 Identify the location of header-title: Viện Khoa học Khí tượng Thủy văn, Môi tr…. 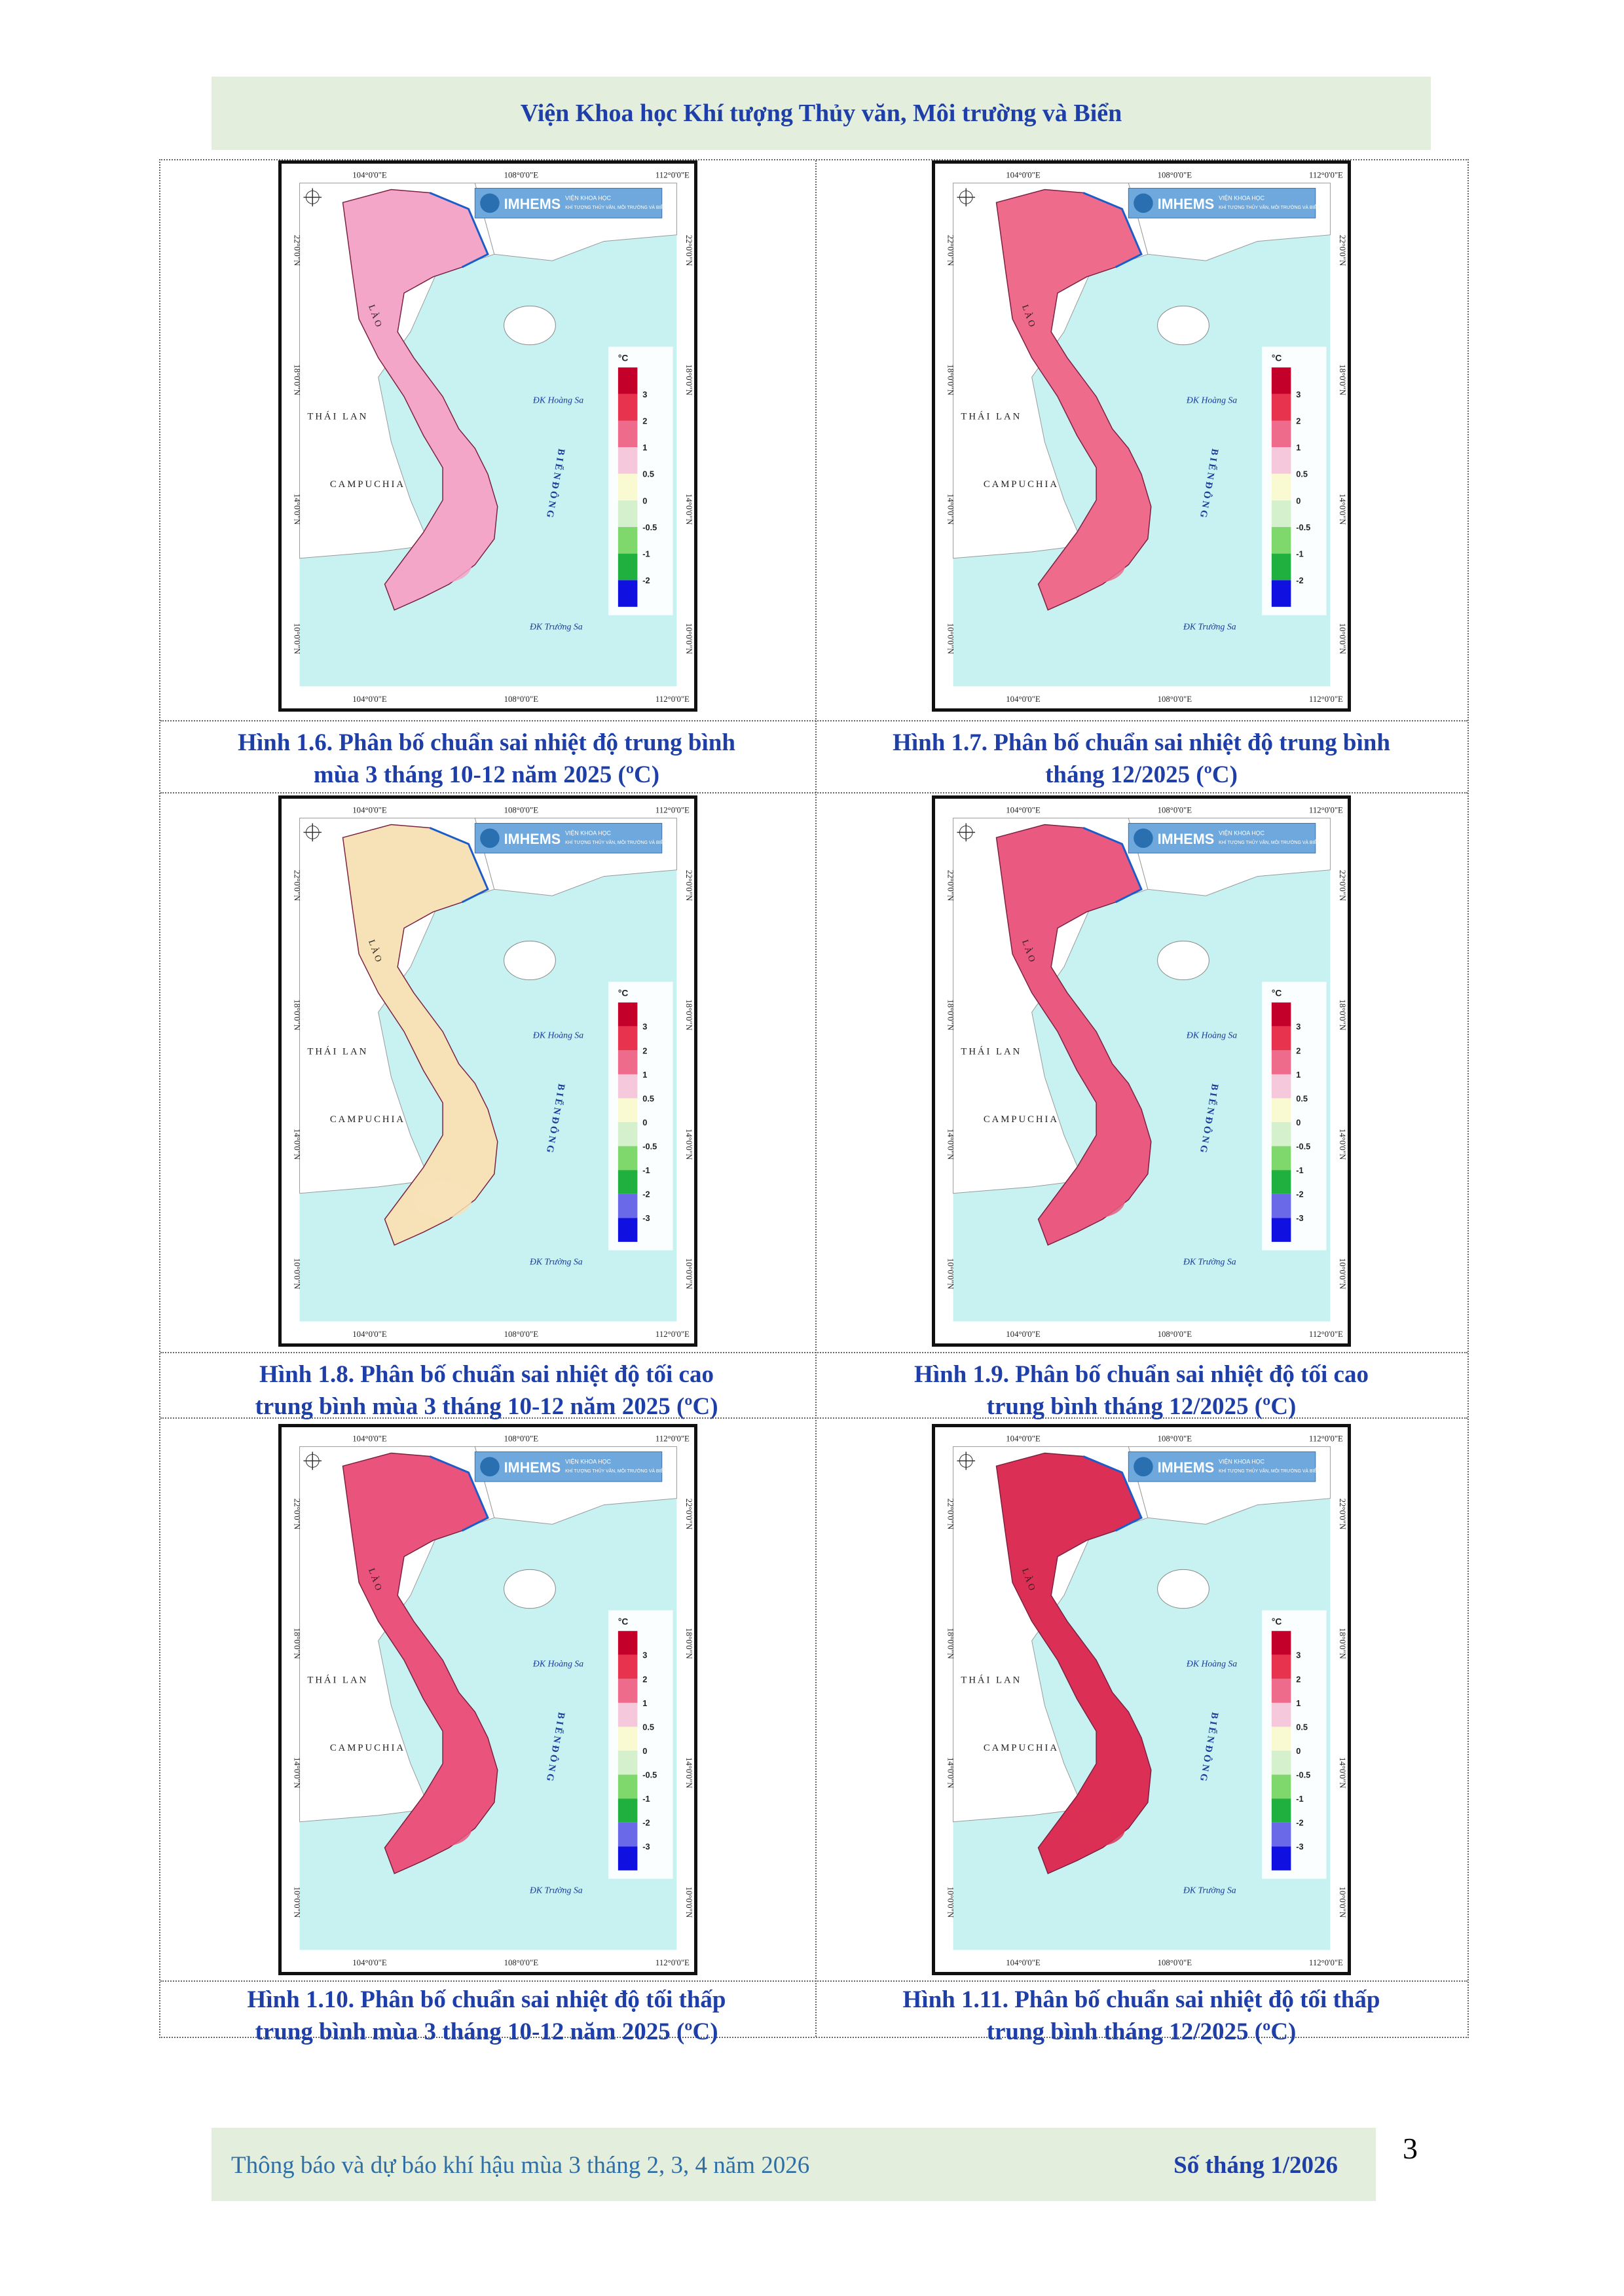
(821, 113).